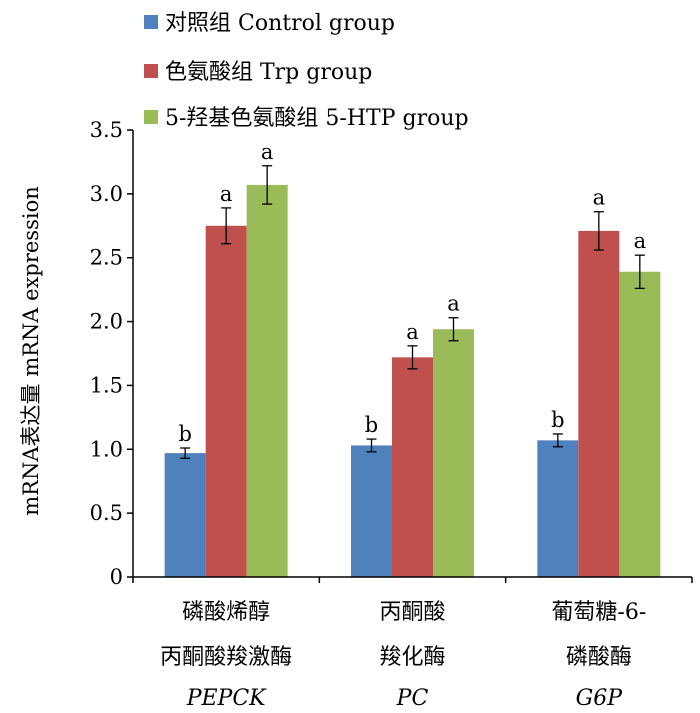 Image resolution: width=700 pixels, height=713 pixels. I want to click on legend-label-2: 5-羟基色氨酸组 5-HTP group, so click(317, 118).